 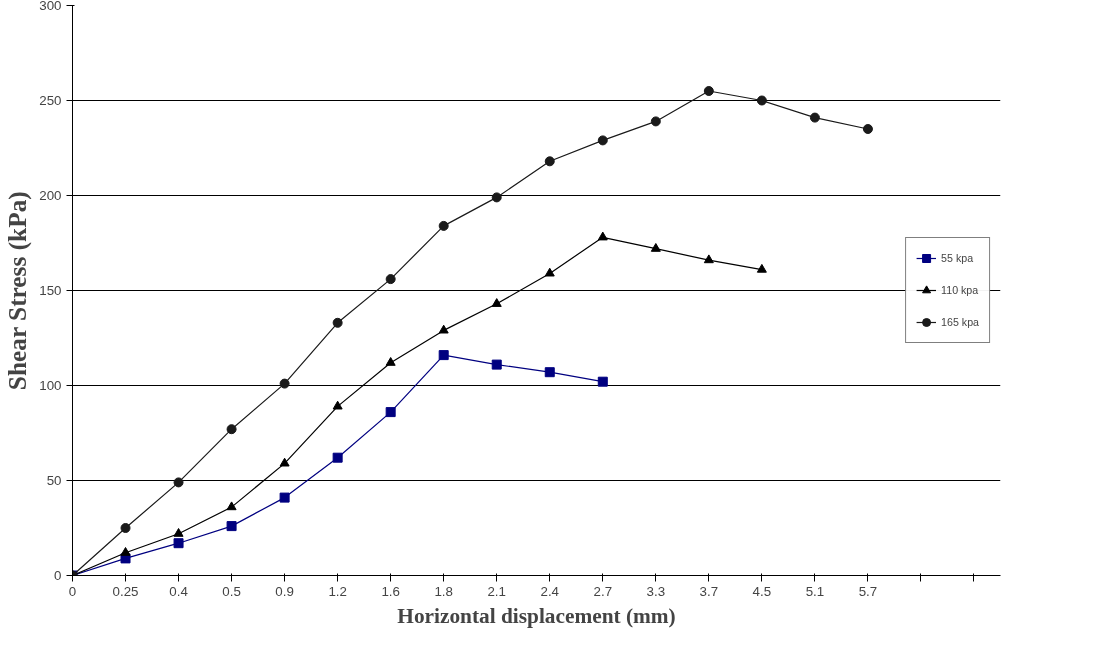 I want to click on y-tick-label: 0, so click(x=58, y=575).